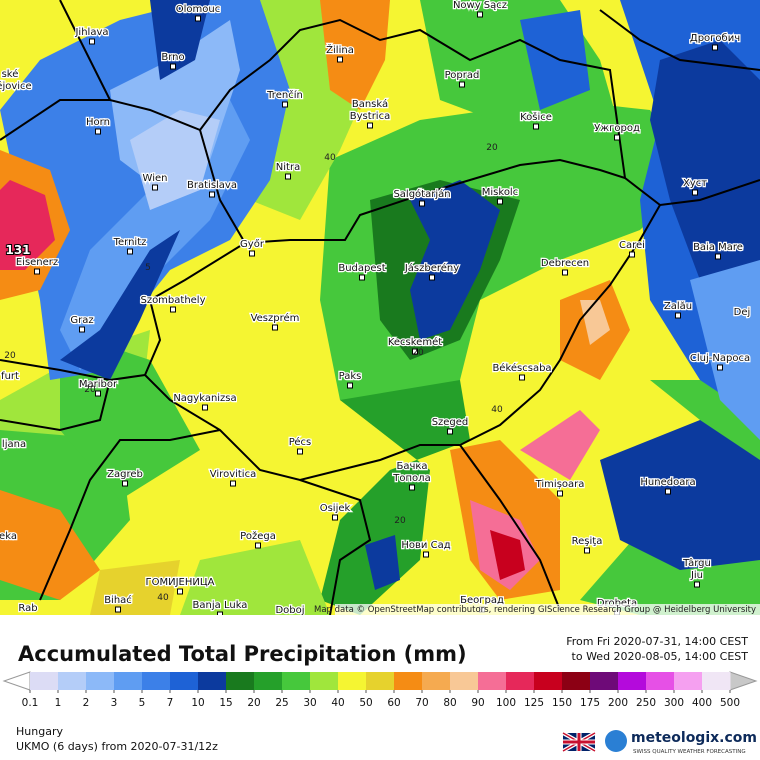 This screenshot has width=760, height=760. Describe the element at coordinates (689, 752) in the screenshot. I see `tagline: SWISS QUALITY WEATHER FORECASTING` at that location.